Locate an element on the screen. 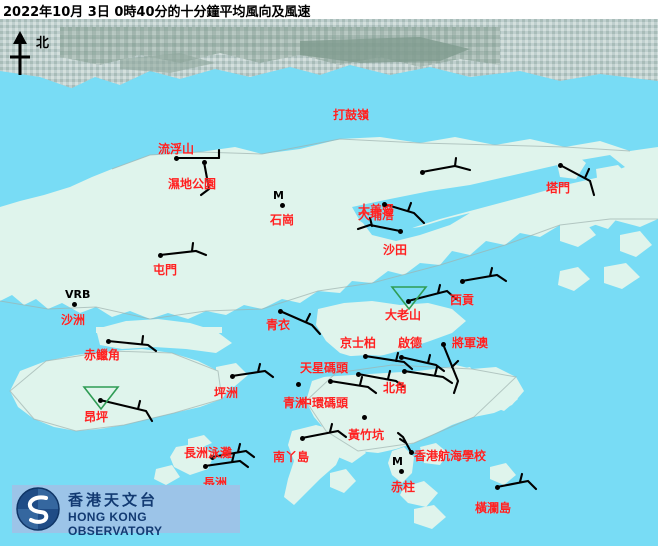 This screenshot has height=546, width=658. station-label: 黃竹坑 is located at coordinates (366, 435).